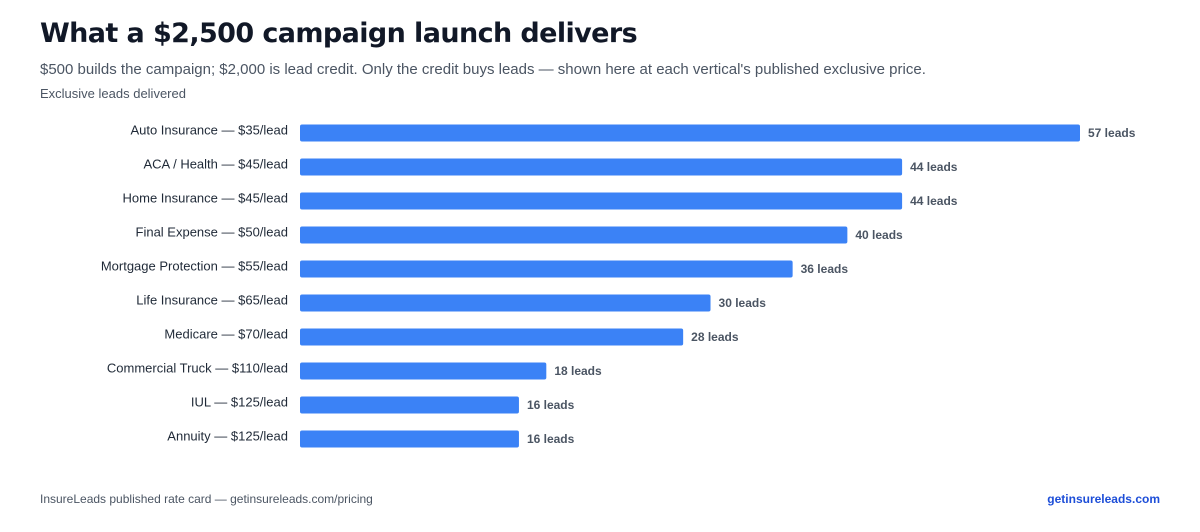 Image resolution: width=1200 pixels, height=532 pixels. Describe the element at coordinates (113, 93) in the screenshot. I see `value-axis-label: Exclusive leads delivered` at that location.